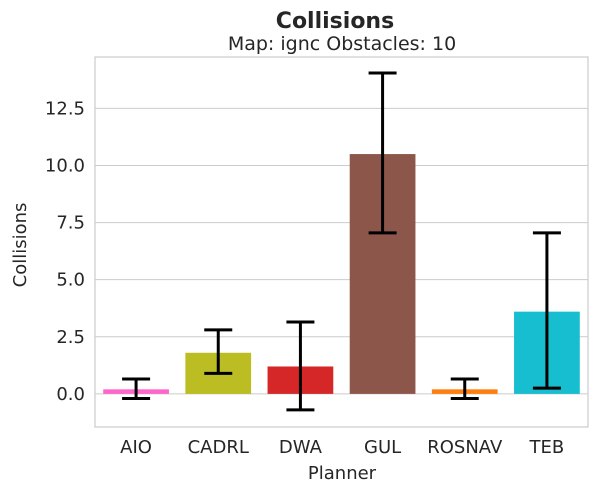  I want to click on y-tick-label: 7.5, so click(70, 223).